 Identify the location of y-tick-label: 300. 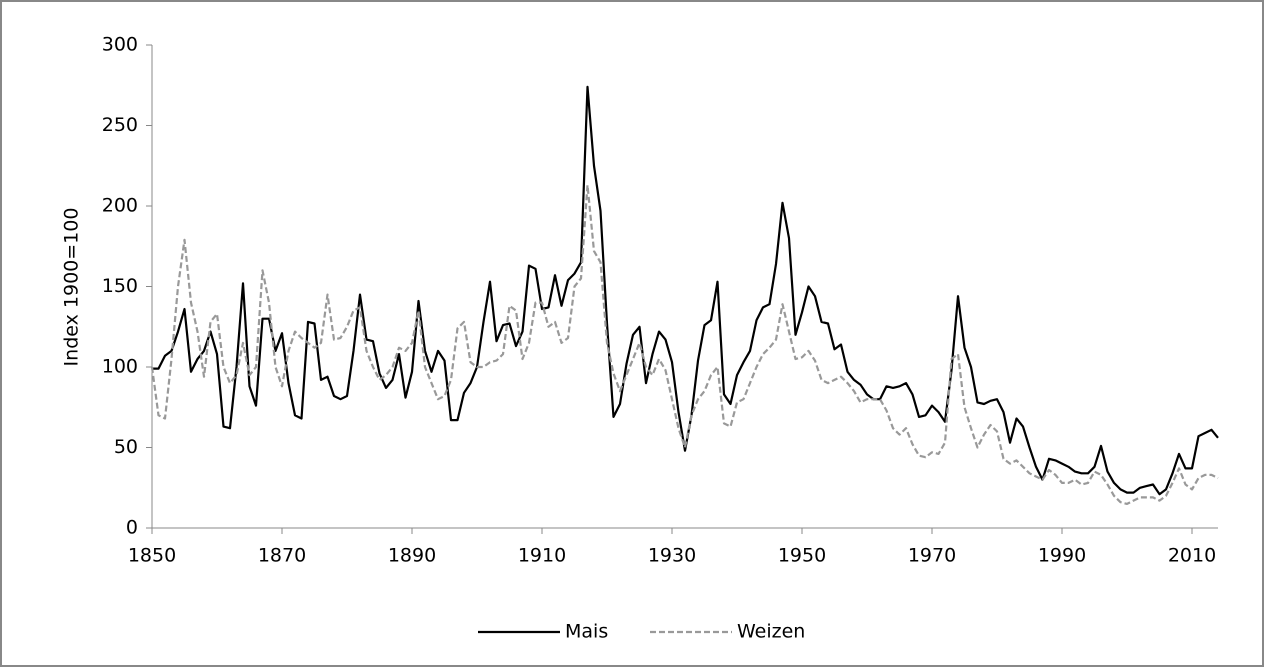
(120, 45).